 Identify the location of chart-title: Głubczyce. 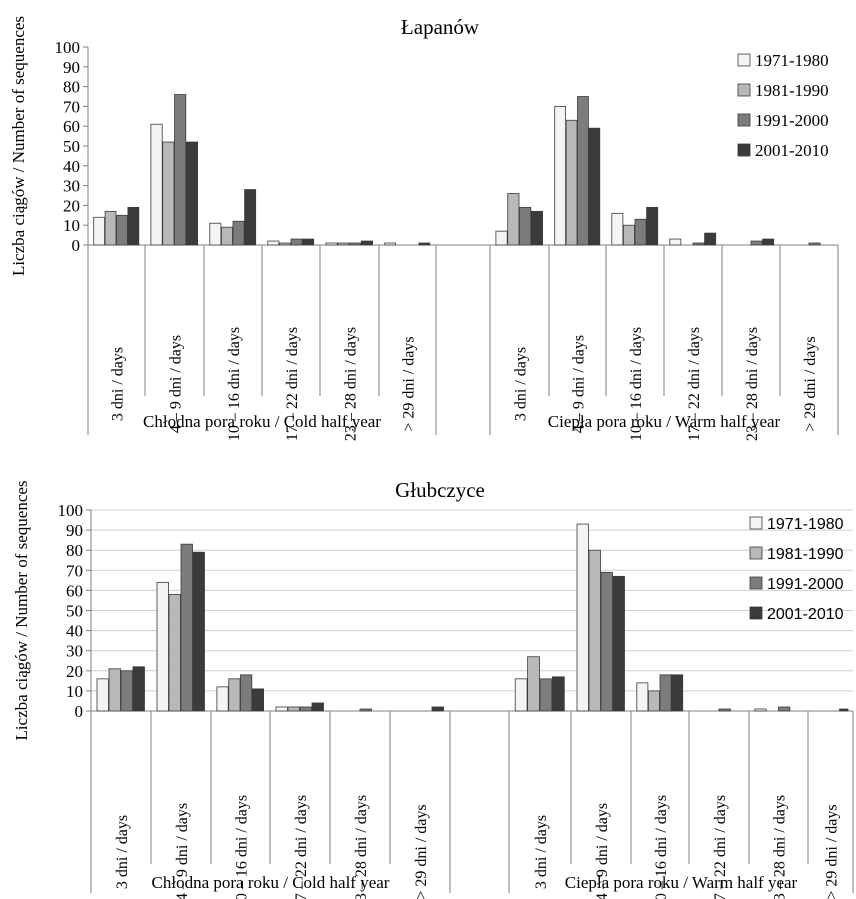
(440, 490).